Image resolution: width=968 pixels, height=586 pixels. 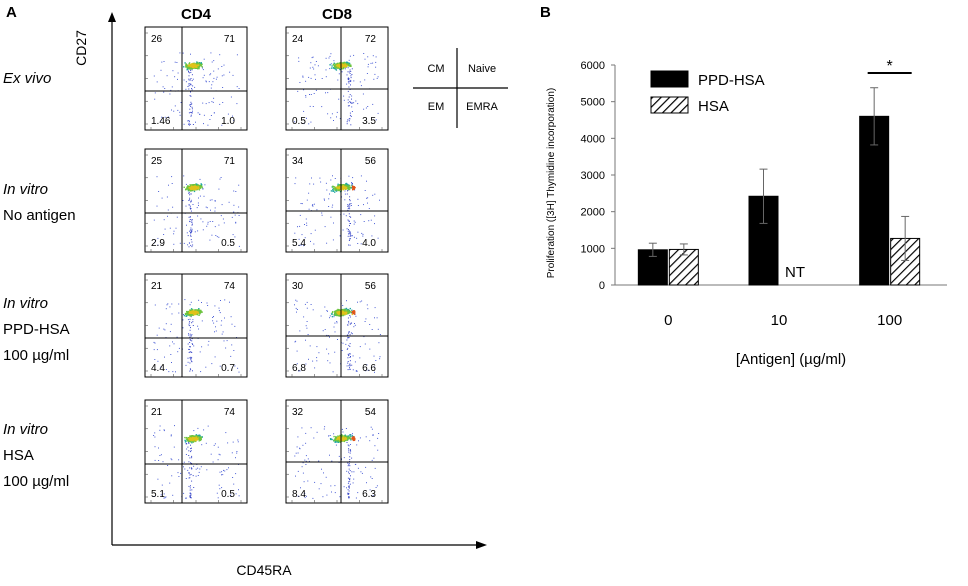 I want to click on quadrant-top-right-value: 56, so click(x=371, y=161).